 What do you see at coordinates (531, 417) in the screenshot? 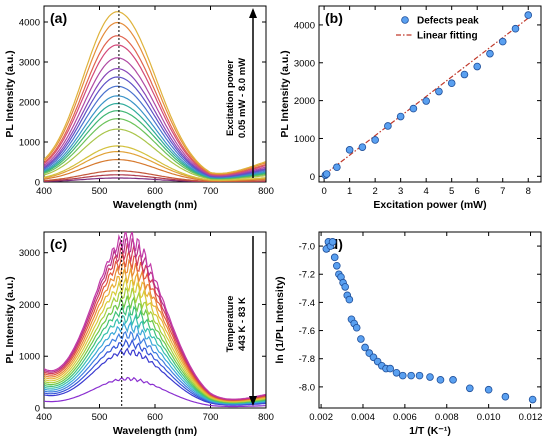
I see `x-tick-label: 0.012` at bounding box center [531, 417].